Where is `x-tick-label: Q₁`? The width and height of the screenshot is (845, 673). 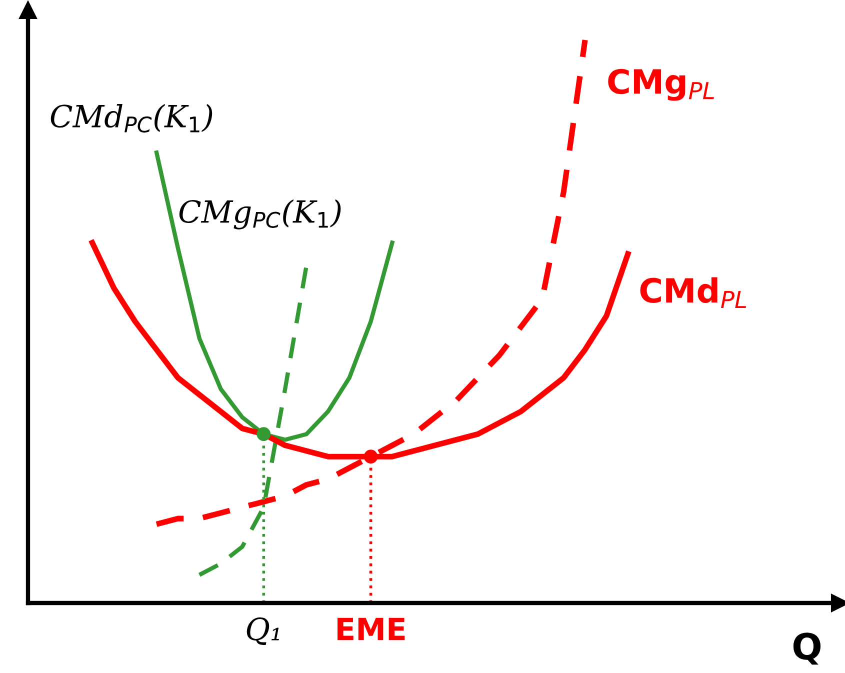 x-tick-label: Q₁ is located at coordinates (262, 631).